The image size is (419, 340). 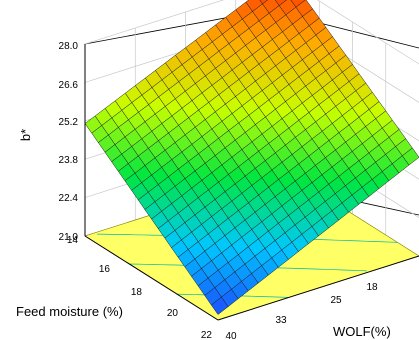 I want to click on z-axis-title: b*, so click(x=25, y=135).